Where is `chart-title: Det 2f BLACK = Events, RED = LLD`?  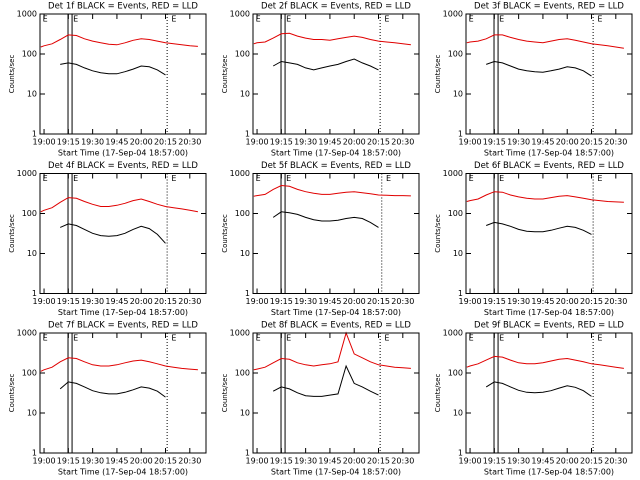 chart-title: Det 2f BLACK = Events, RED = LLD is located at coordinates (336, 7).